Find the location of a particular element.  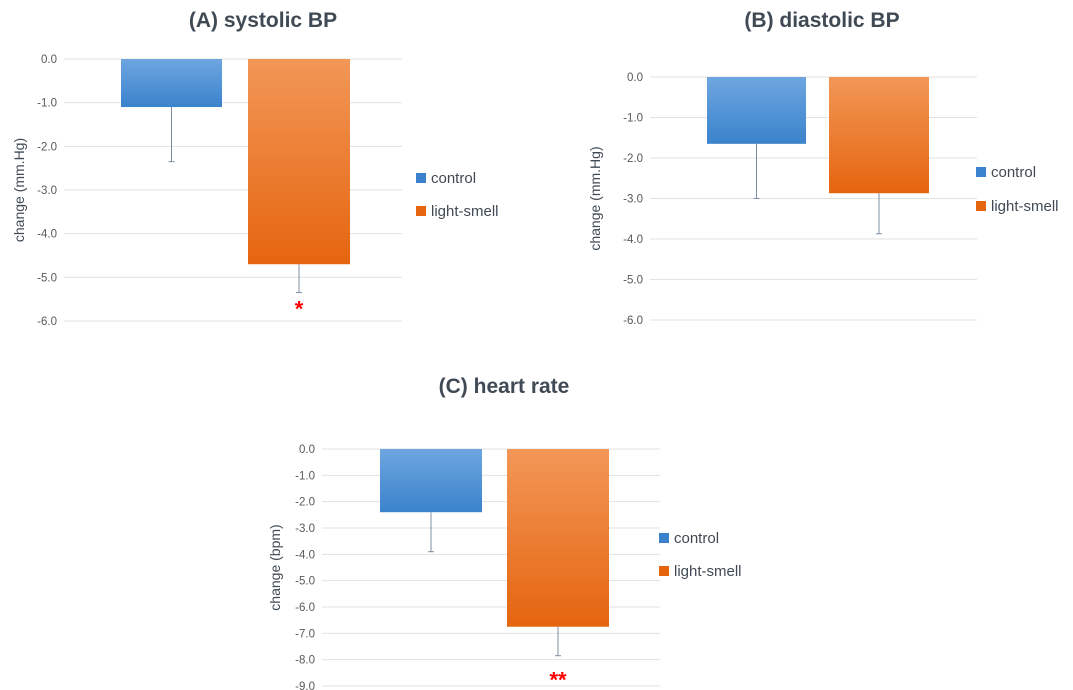

chart-title: (B) diastolic BP is located at coordinates (821, 20).